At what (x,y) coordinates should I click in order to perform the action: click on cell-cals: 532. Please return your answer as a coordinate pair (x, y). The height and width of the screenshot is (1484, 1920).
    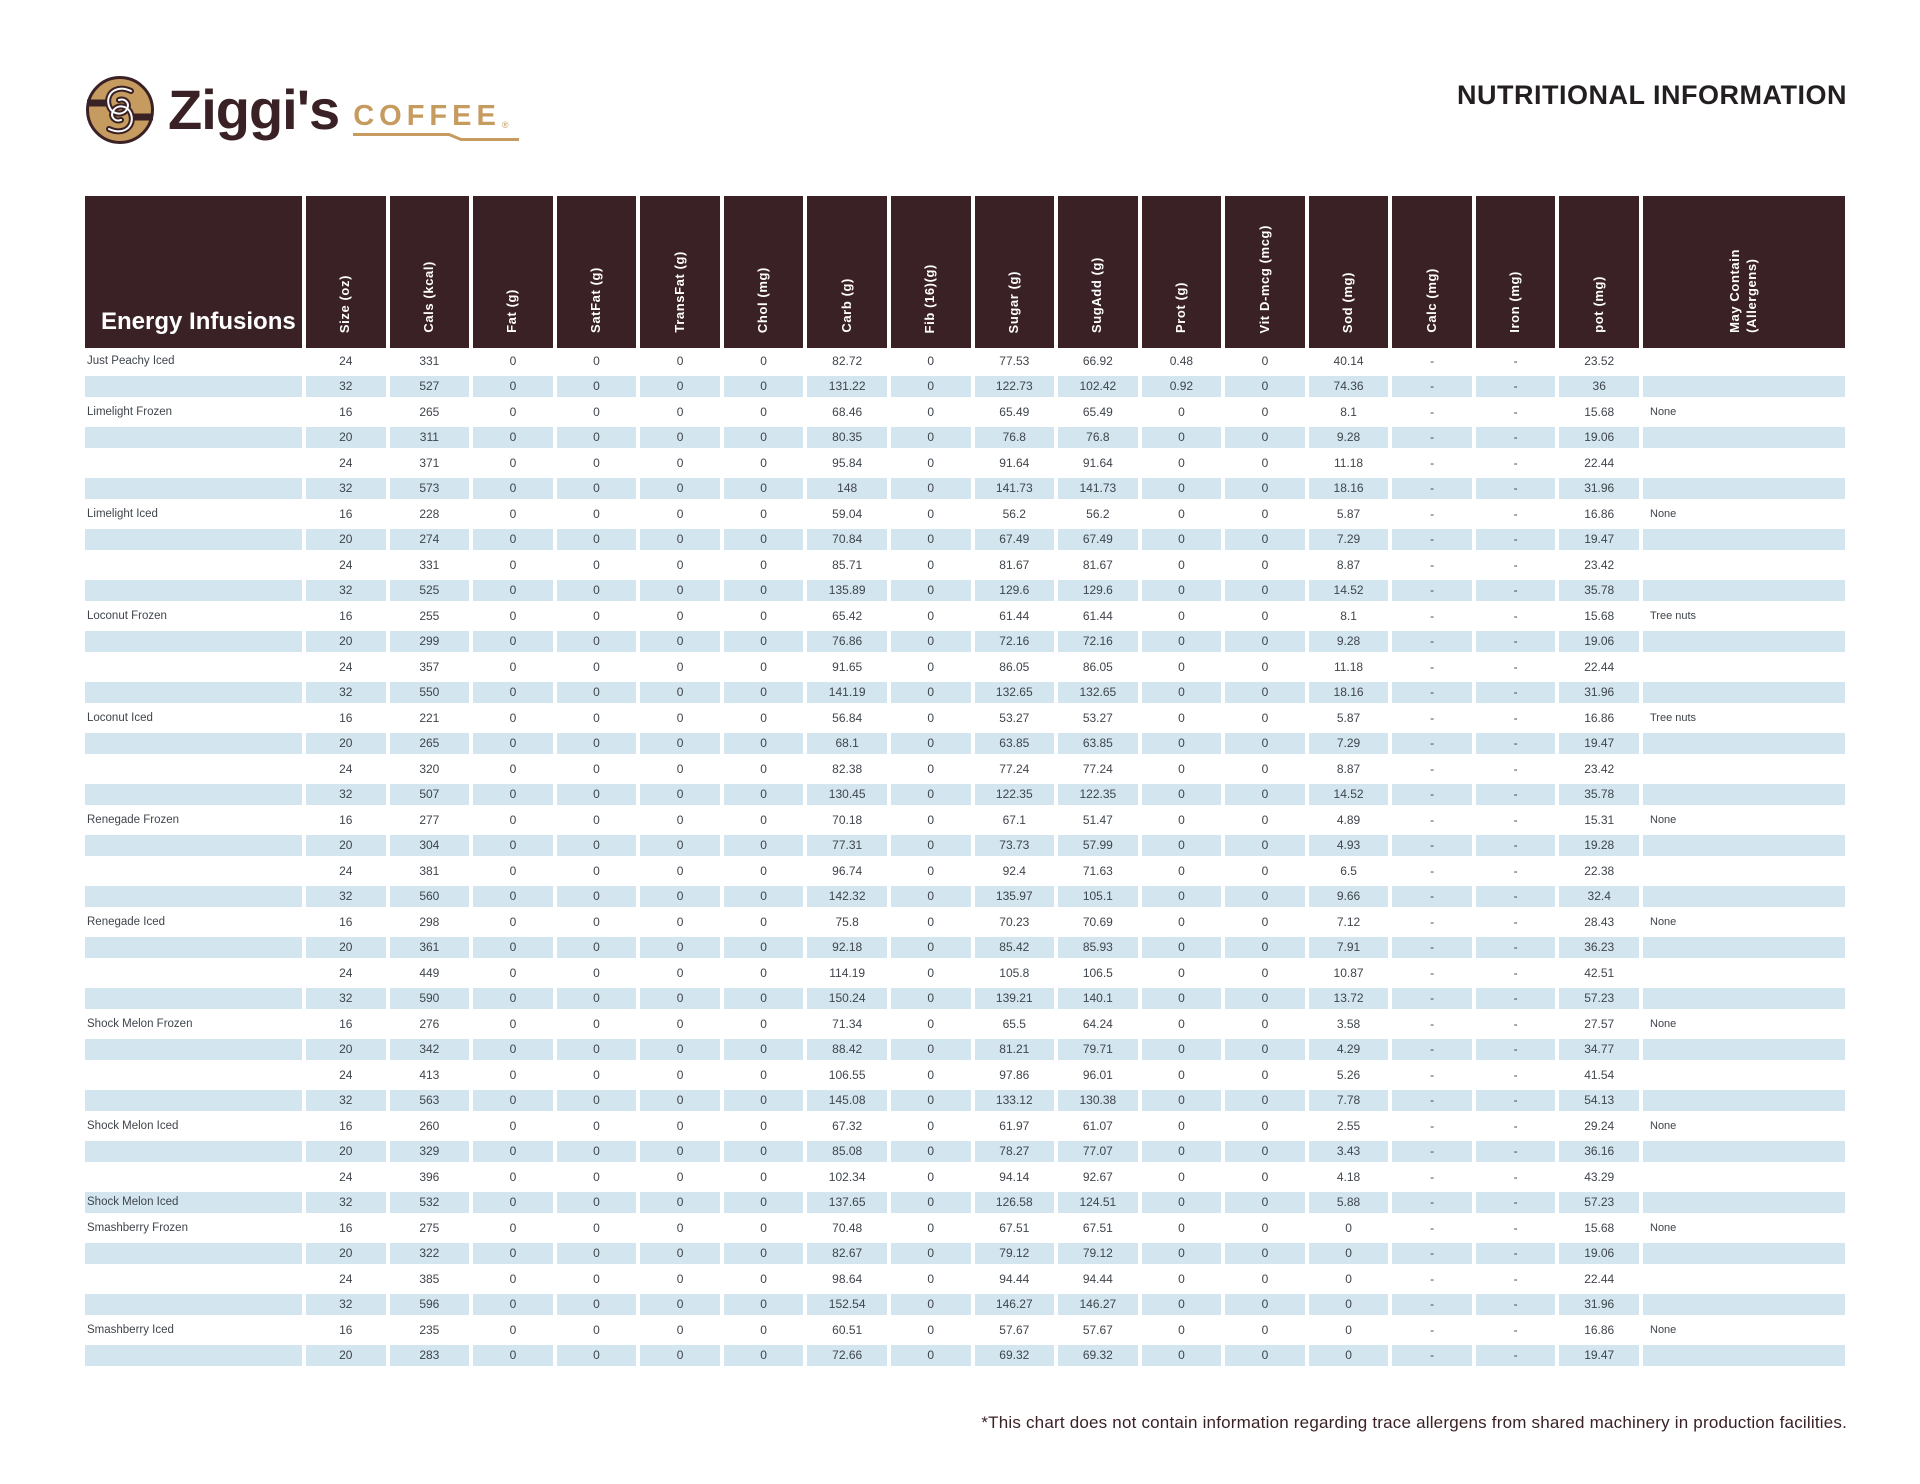
    Looking at the image, I should click on (427, 1202).